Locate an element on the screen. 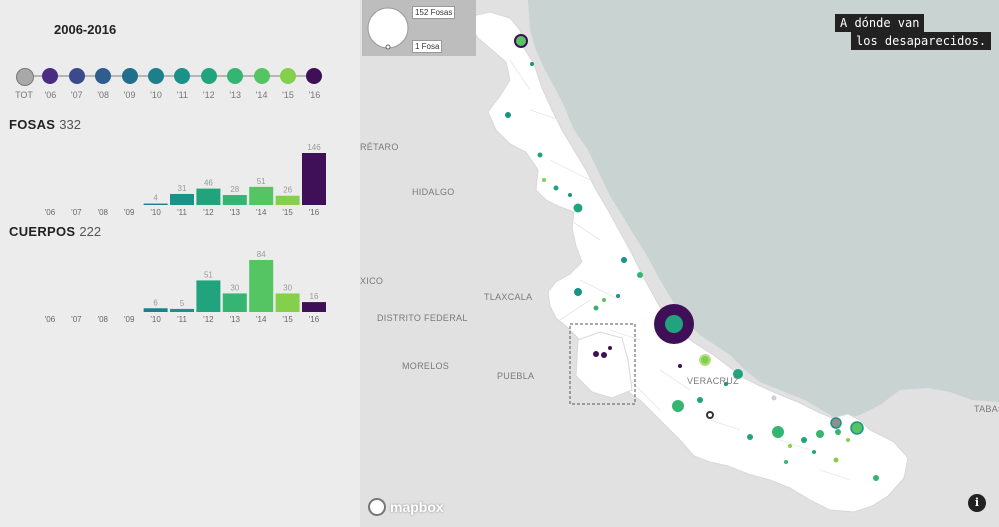  legend-max-label: 152 Fosas is located at coordinates (434, 12).